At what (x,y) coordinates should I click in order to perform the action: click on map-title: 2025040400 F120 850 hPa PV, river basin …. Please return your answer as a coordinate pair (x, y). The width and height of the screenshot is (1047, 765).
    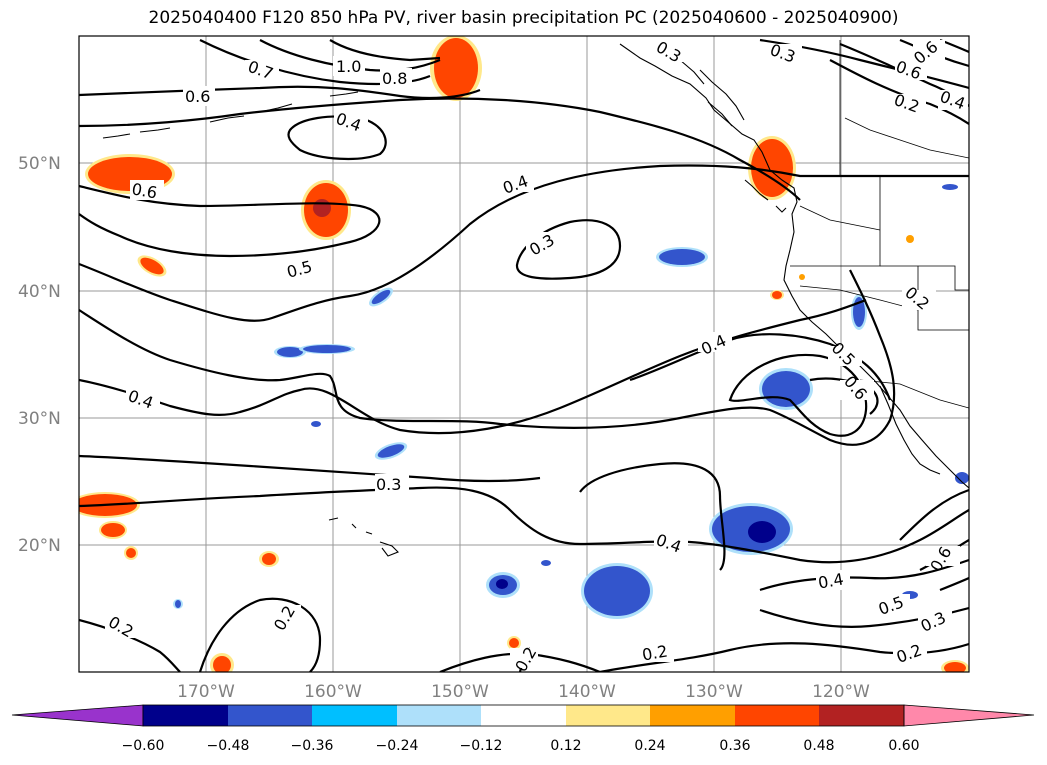
    Looking at the image, I should click on (523, 18).